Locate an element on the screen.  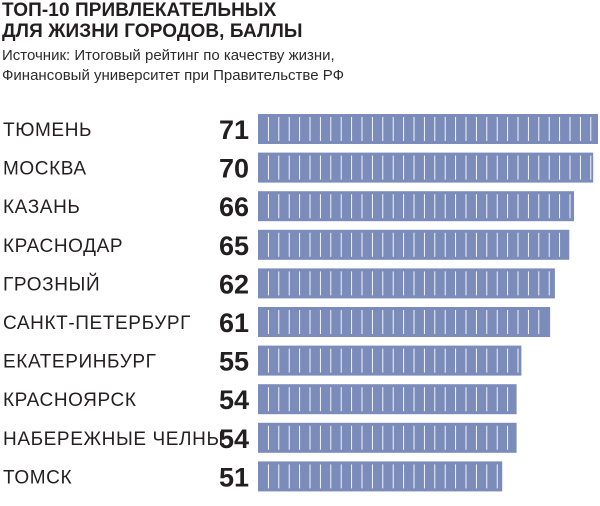
value-label: 51 is located at coordinates (234, 477).